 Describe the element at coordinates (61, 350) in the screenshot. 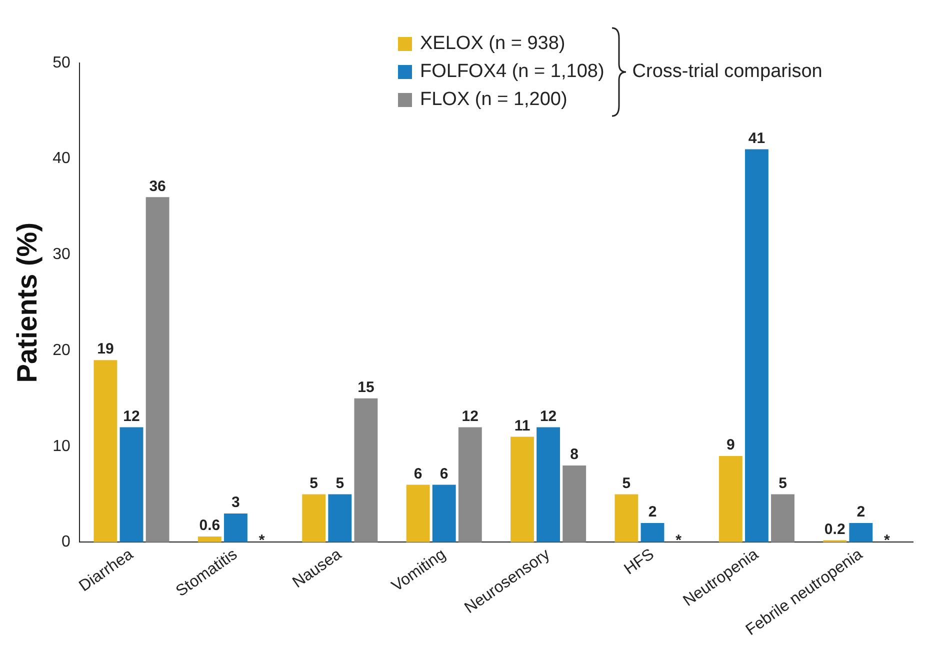

I see `y-tick-label: 20` at that location.